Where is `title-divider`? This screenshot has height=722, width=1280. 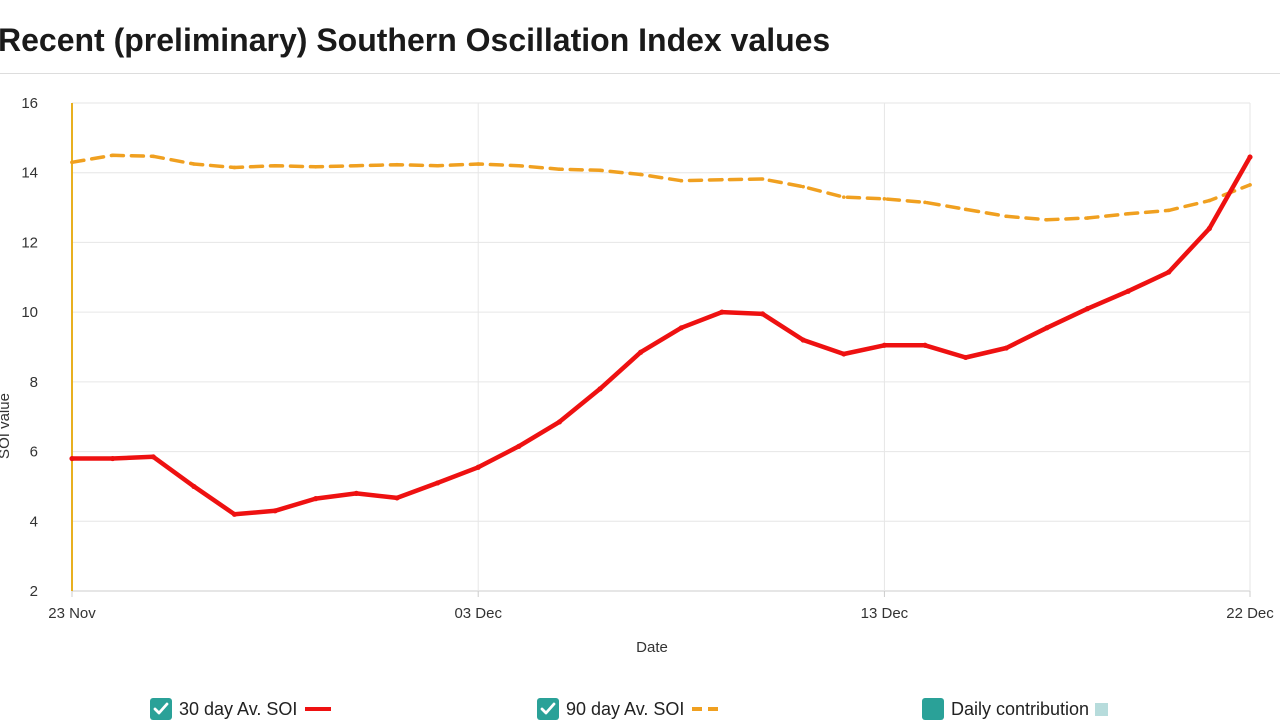
title-divider is located at coordinates (640, 73).